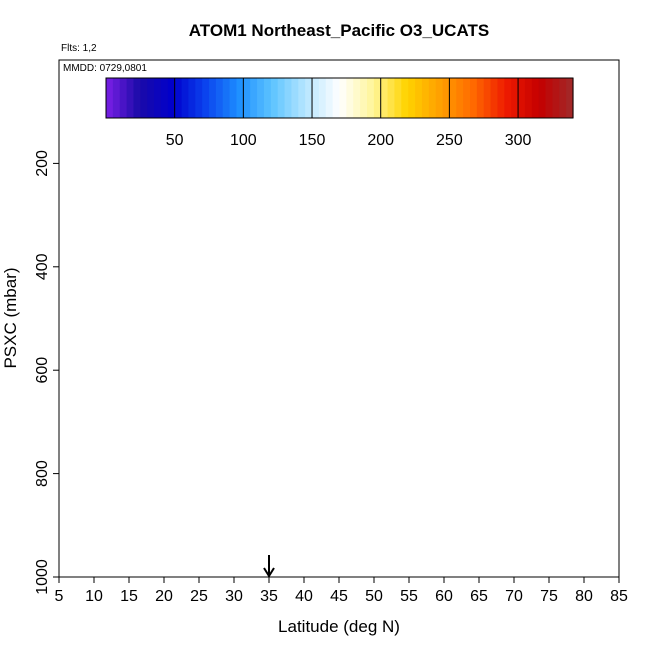 This screenshot has width=650, height=650. I want to click on colorbar, so click(339, 98).